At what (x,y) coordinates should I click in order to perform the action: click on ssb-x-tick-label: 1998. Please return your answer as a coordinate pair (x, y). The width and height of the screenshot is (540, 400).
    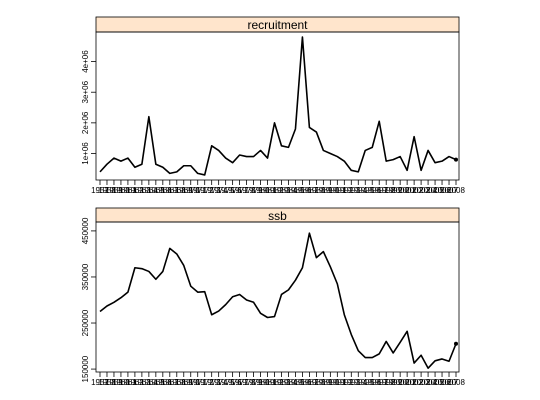
    Looking at the image, I should click on (386, 382).